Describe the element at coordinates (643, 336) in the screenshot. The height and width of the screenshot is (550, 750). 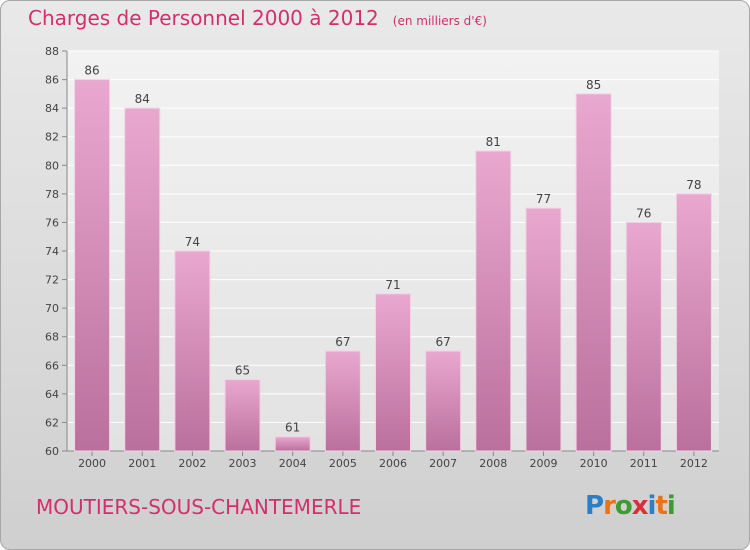
I see `bar-2011` at that location.